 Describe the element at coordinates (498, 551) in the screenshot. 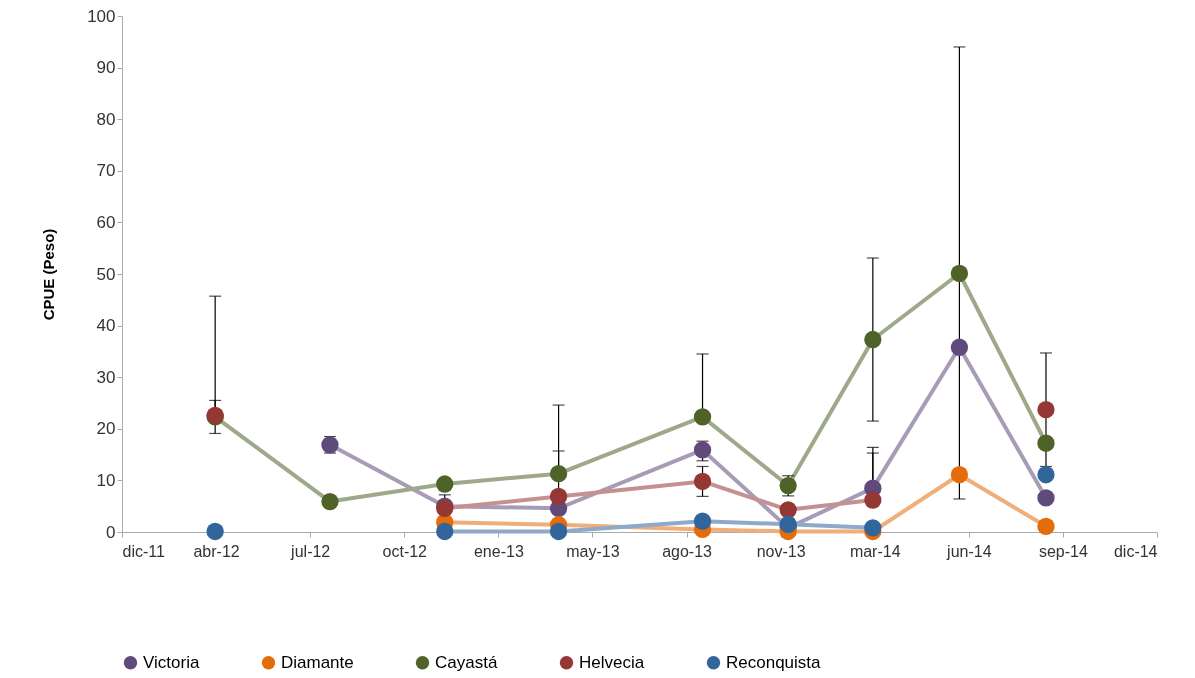

I see `x-tick-label: ene-13` at that location.